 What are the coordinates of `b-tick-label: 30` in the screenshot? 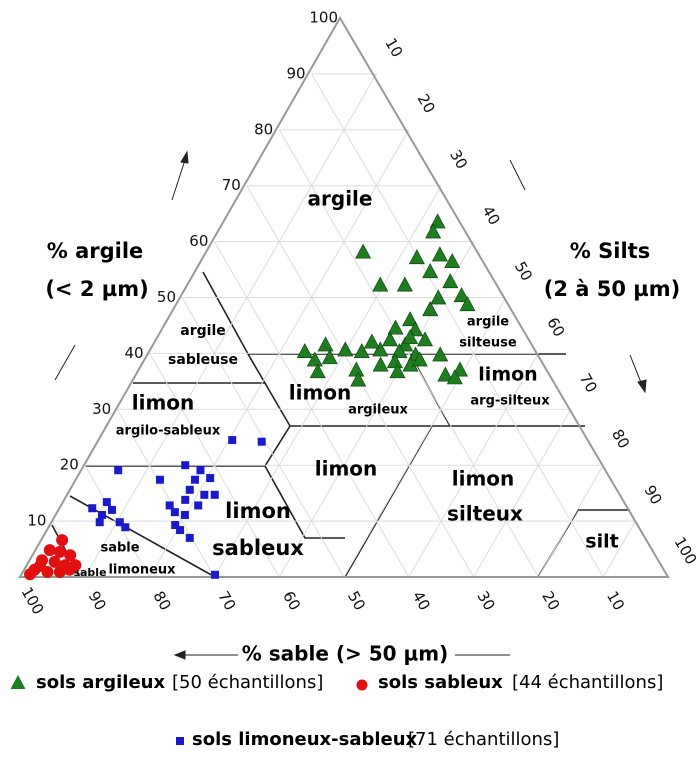 It's located at (458, 160).